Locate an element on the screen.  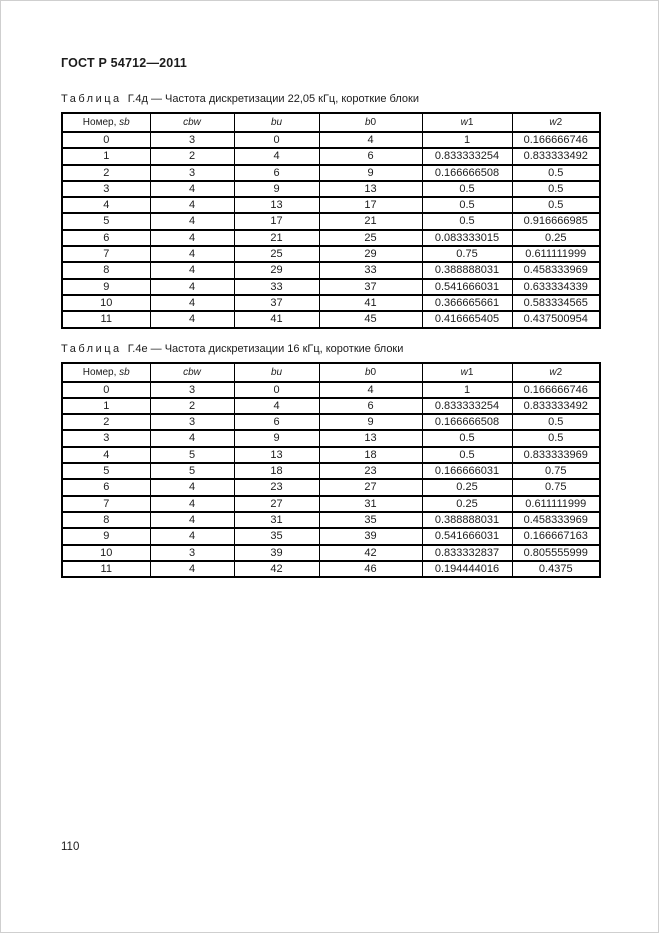
table-cell: 0.833333969 is located at coordinates (556, 455).